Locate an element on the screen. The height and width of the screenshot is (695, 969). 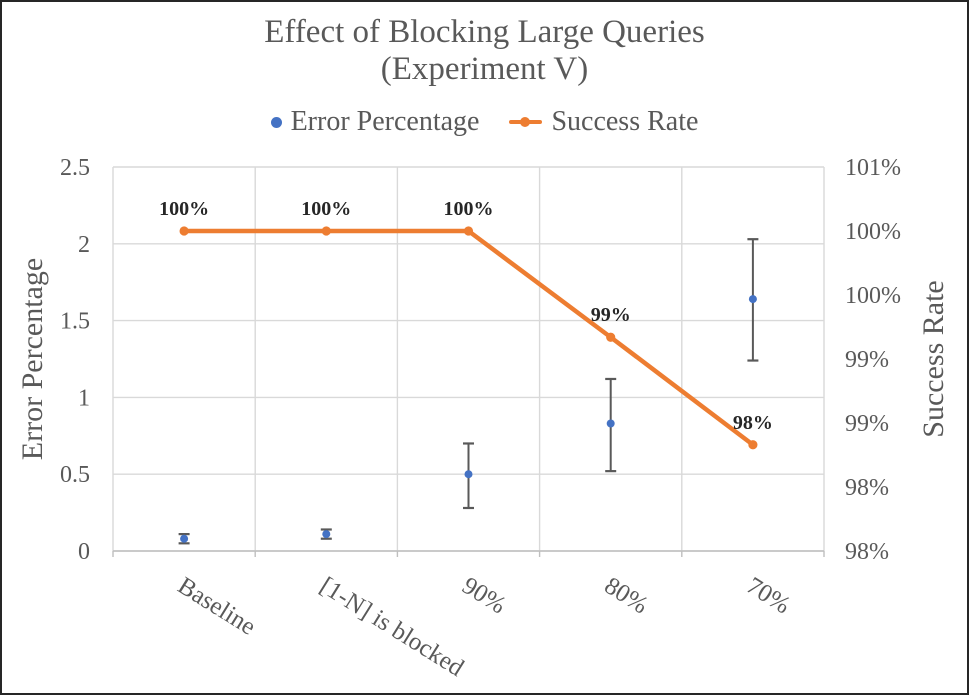
x-category-label: [1-N] is blocked is located at coordinates (392, 627).